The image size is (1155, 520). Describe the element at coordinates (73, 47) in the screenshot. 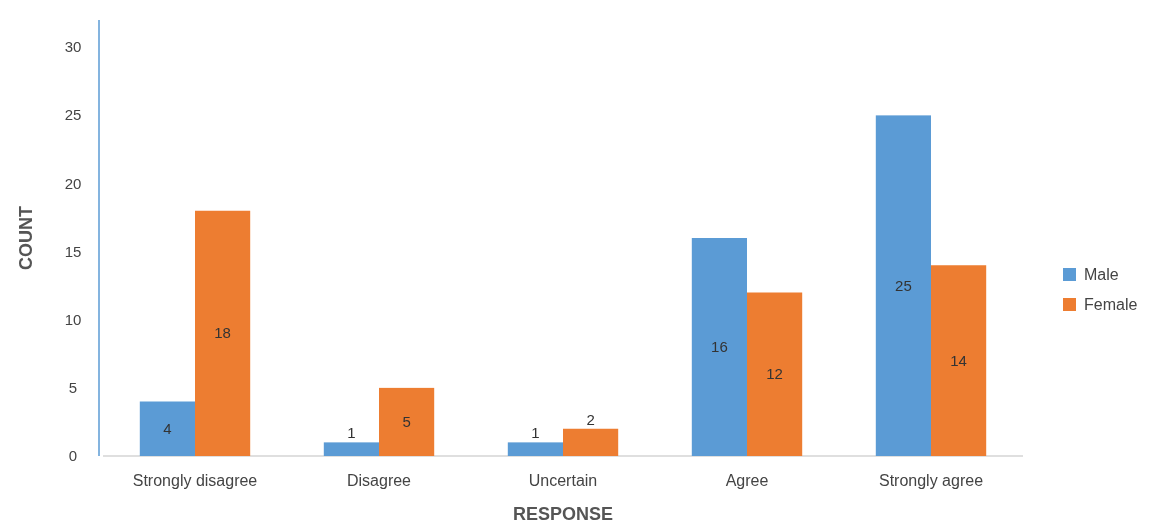

I see `y-tick-label: 30` at that location.